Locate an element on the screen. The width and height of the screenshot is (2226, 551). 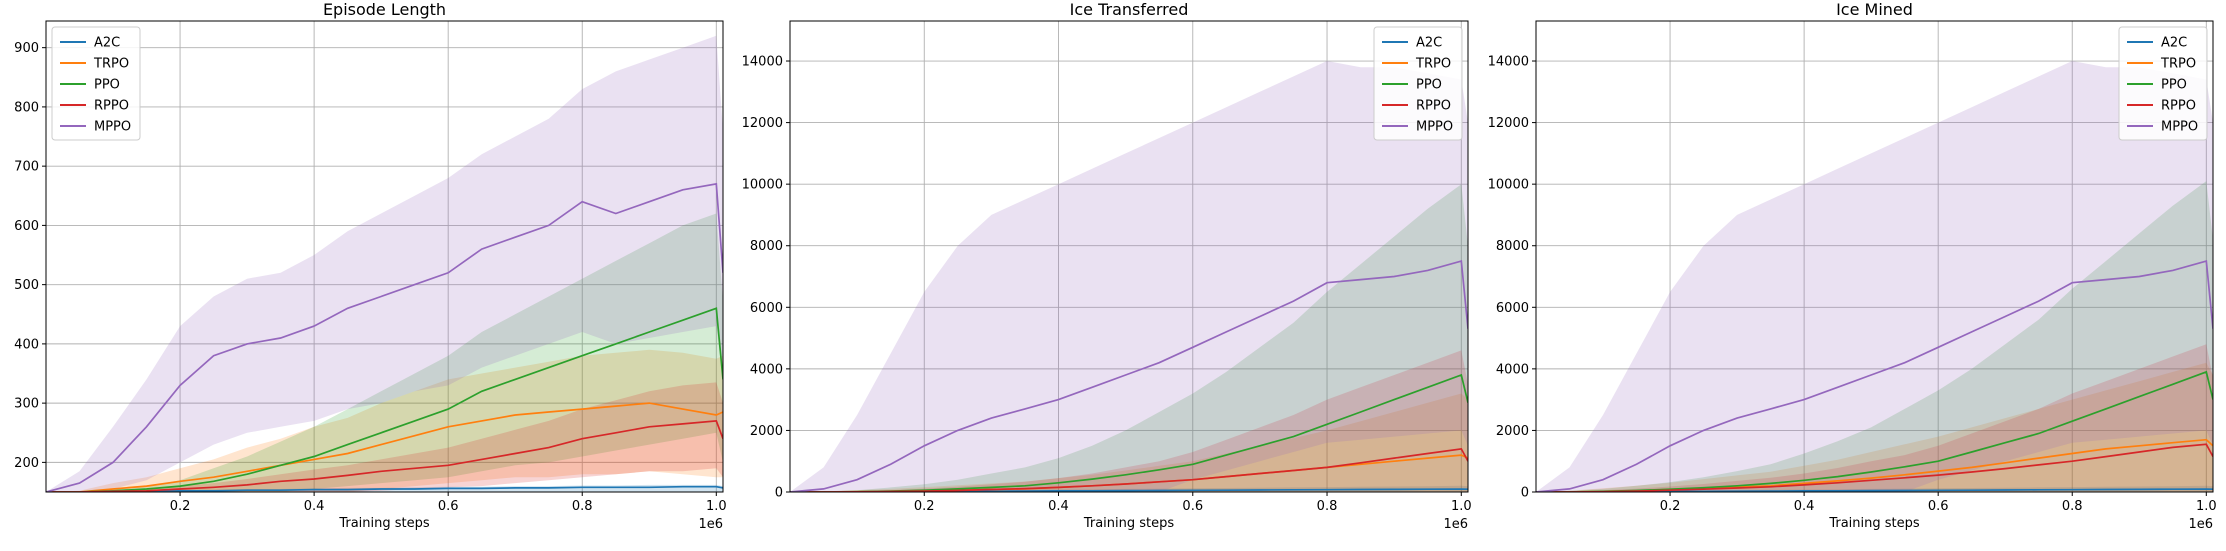
y-tick-label: 200 is located at coordinates (26, 463).